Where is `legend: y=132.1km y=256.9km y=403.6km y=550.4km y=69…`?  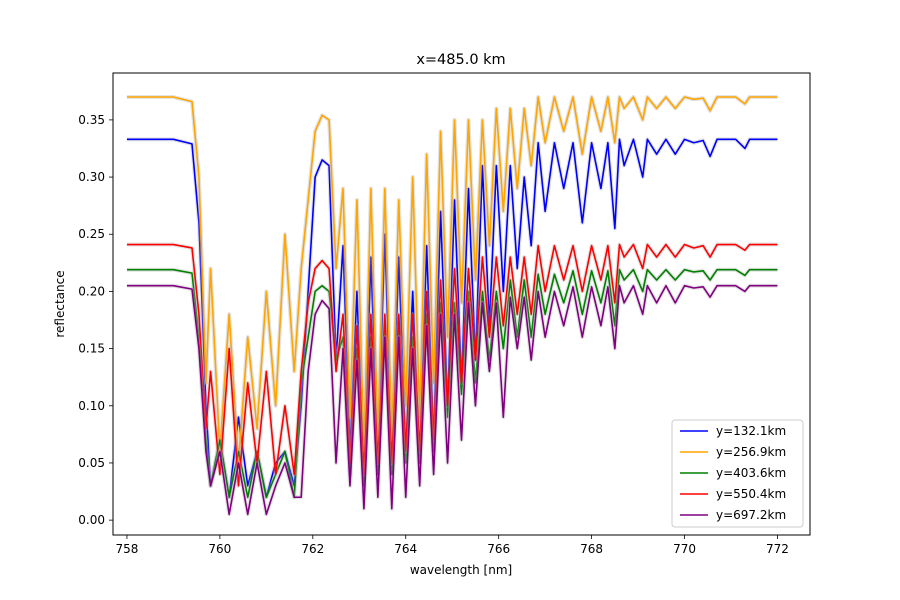
legend: y=132.1km y=256.9km y=403.6km y=550.4km y=69… is located at coordinates (737, 473).